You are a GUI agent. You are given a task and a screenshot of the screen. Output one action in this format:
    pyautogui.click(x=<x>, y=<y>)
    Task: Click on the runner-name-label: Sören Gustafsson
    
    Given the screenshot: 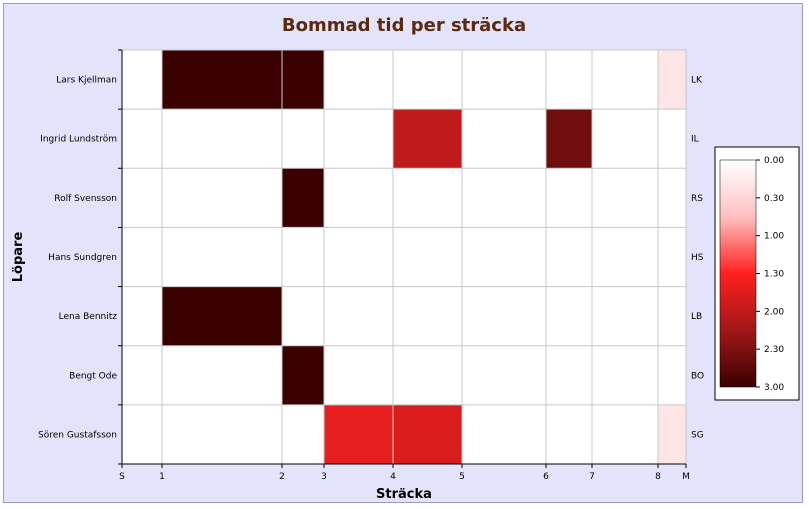 What is the action you would take?
    pyautogui.click(x=77, y=435)
    